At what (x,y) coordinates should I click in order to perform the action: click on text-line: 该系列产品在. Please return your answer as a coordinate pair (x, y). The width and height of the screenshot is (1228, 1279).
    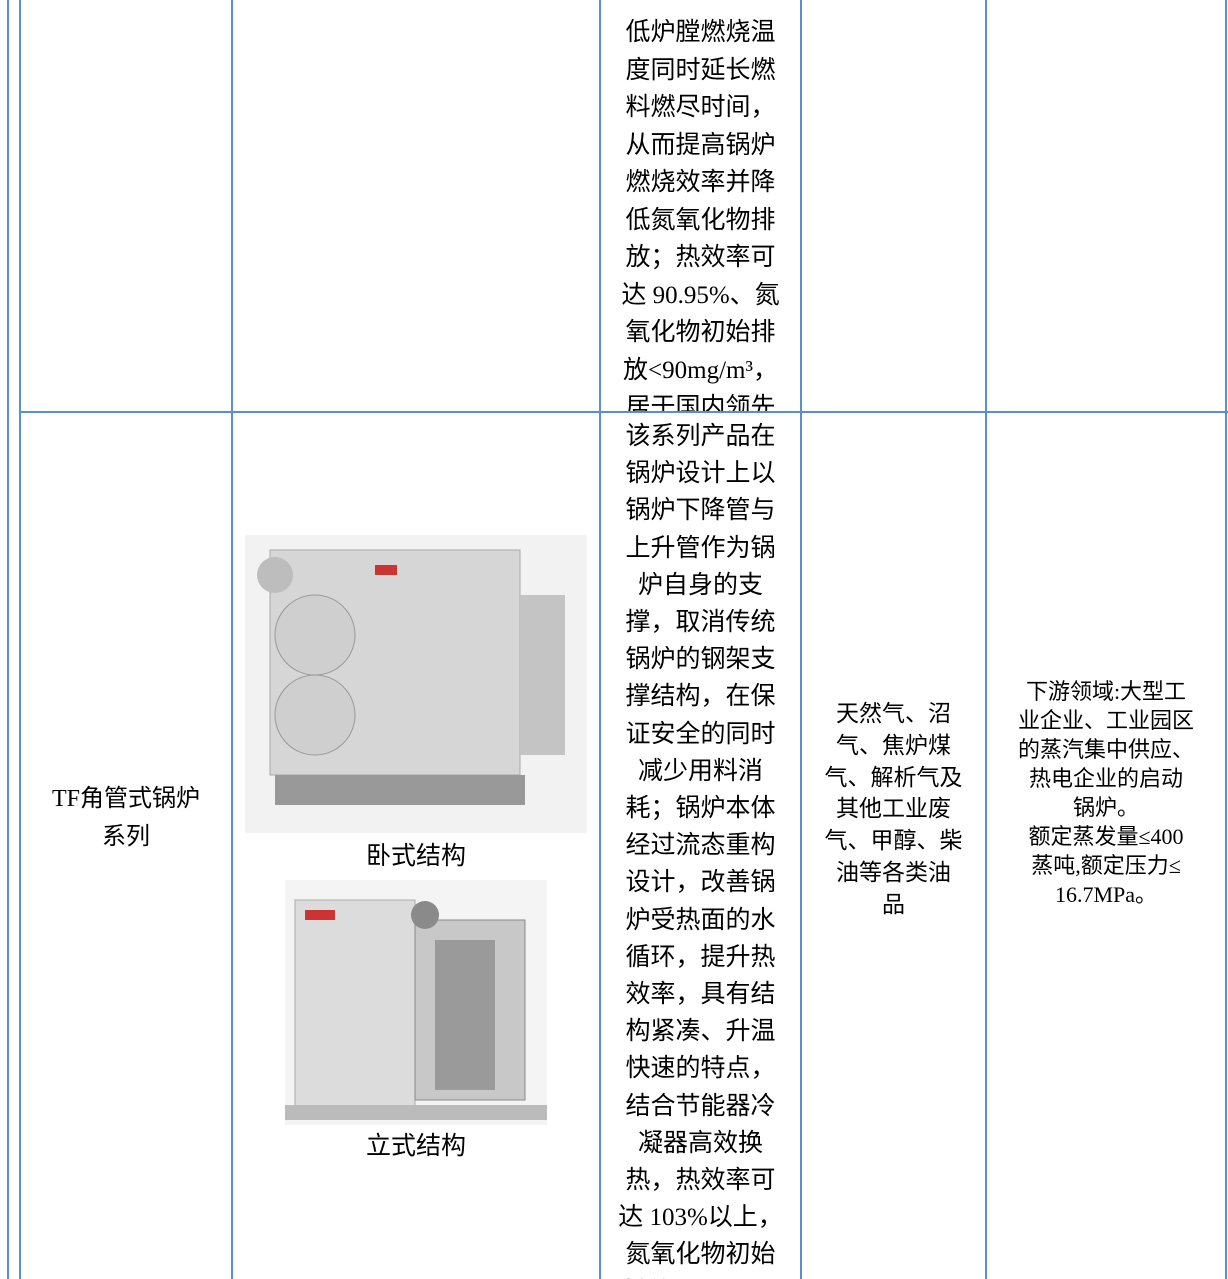
    Looking at the image, I should click on (700, 436).